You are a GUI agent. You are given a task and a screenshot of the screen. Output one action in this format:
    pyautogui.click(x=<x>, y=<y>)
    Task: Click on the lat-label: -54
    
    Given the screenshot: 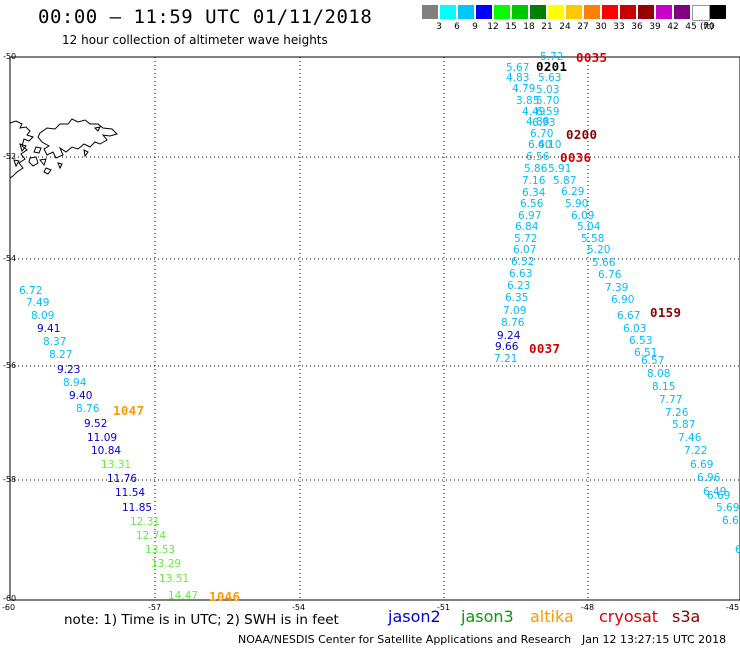 What is the action you would take?
    pyautogui.click(x=10, y=258)
    